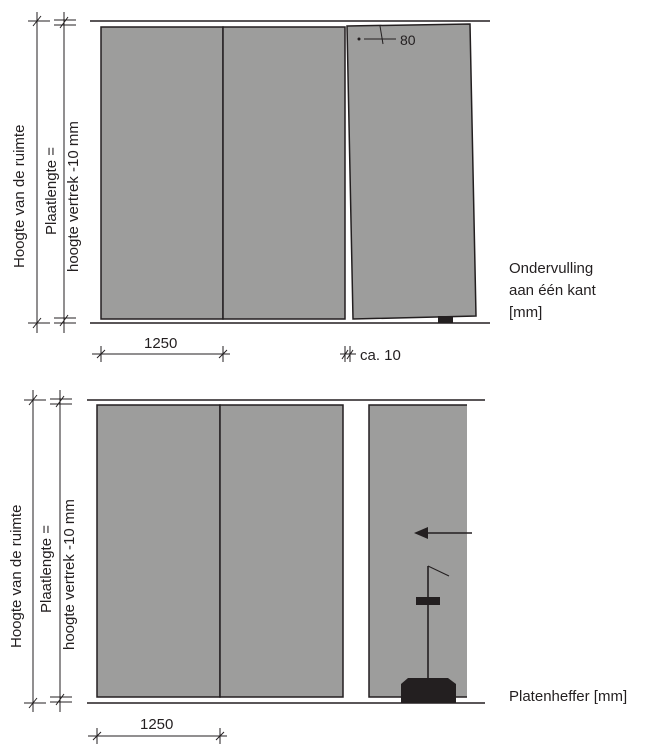 Image resolution: width=666 pixels, height=744 pixels. What do you see at coordinates (417, 551) in the screenshot?
I see `bottom-panel-lifted` at bounding box center [417, 551].